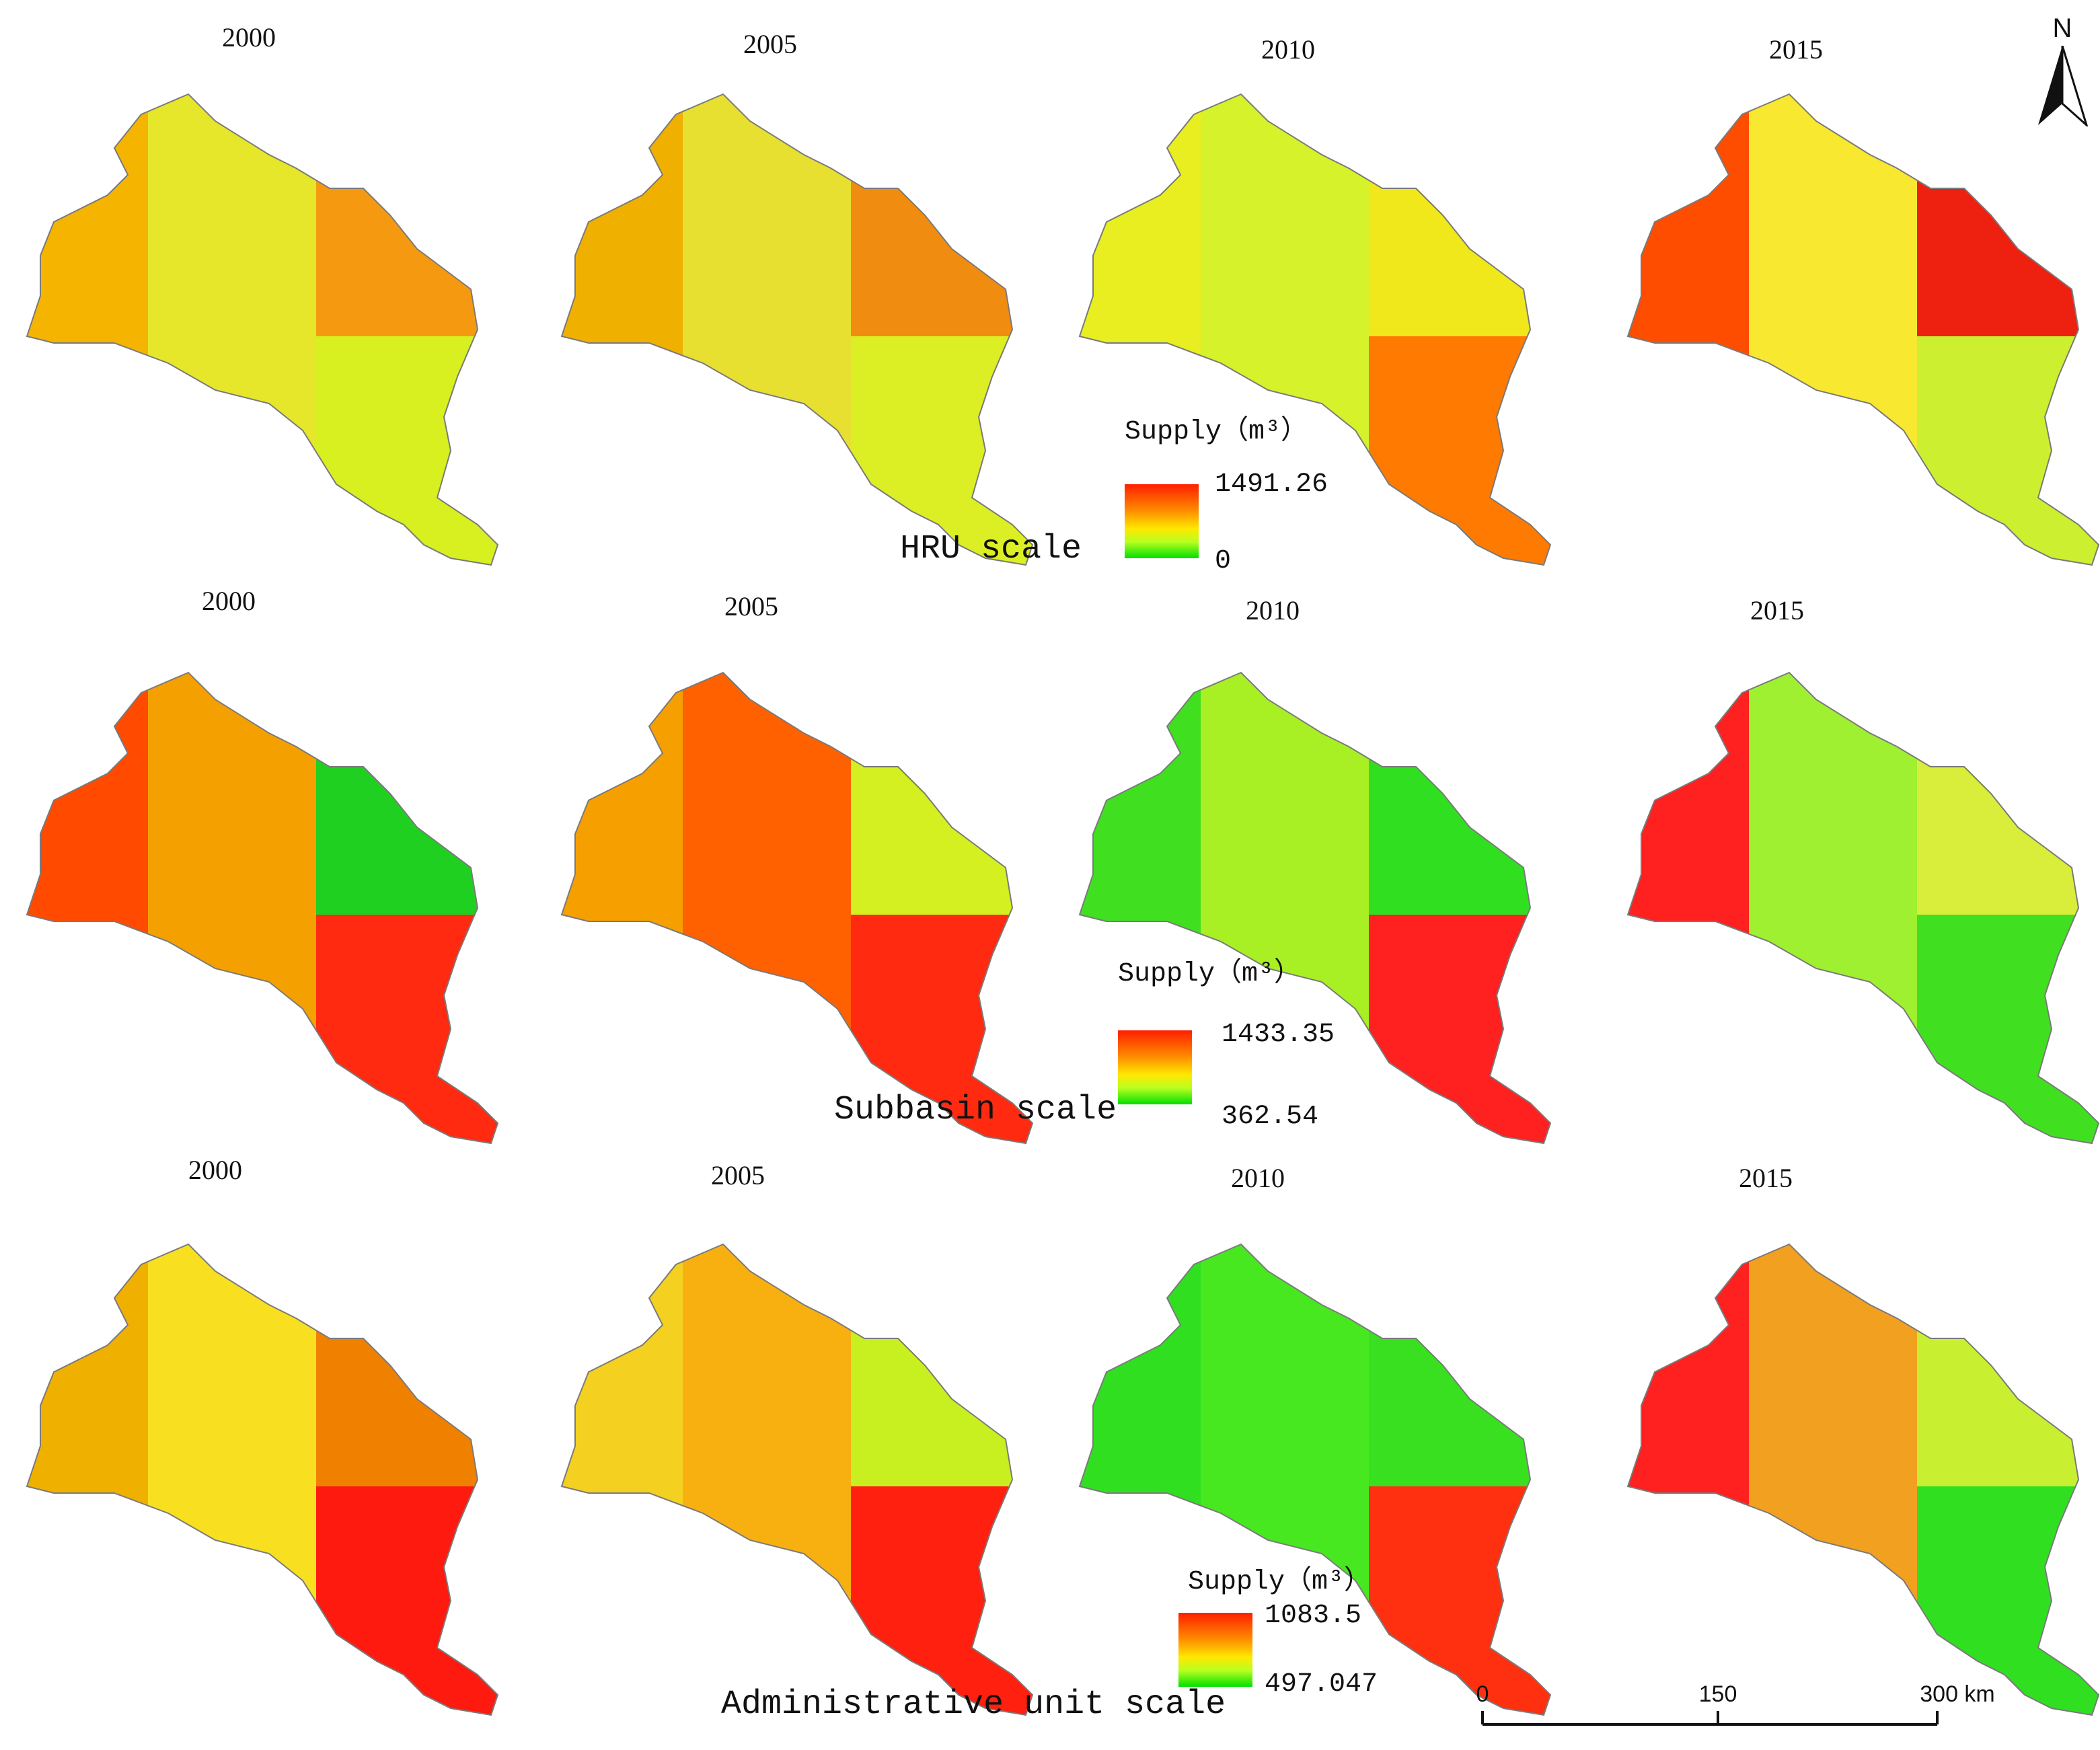 The image size is (2100, 1750). Describe the element at coordinates (229, 601) in the screenshot. I see `year-title-subbasin-2000: 2000` at that location.